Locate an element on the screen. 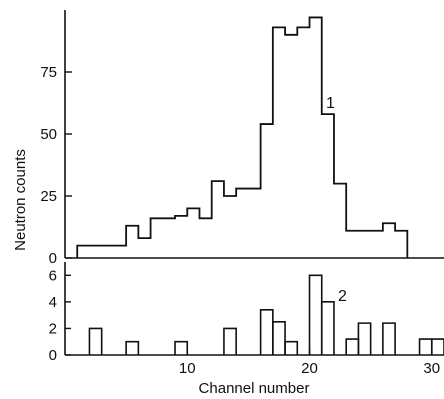 This screenshot has width=444, height=399. y-axis-title: Neutron counts is located at coordinates (20, 200).